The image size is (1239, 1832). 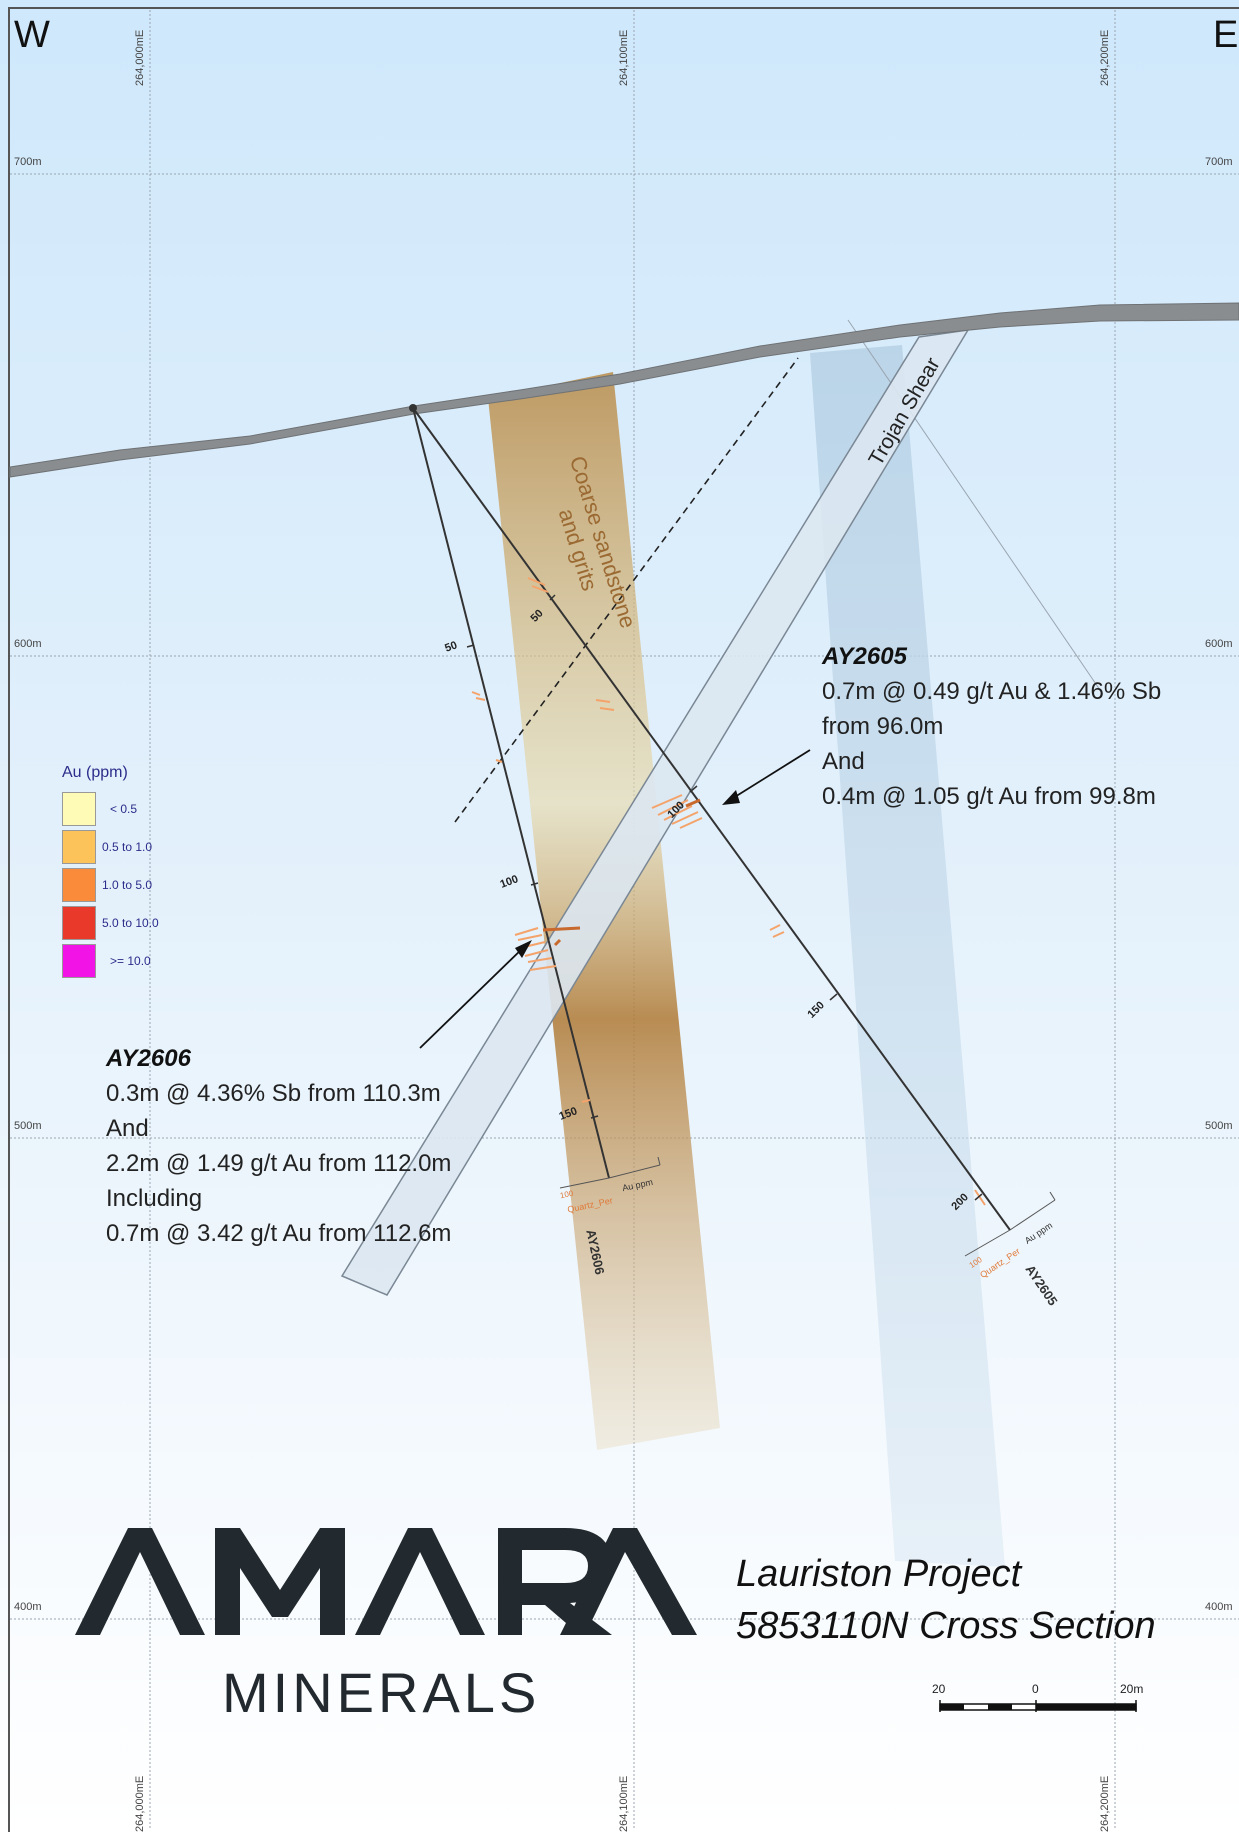 What do you see at coordinates (130, 961) in the screenshot?
I see `legend-label: >= 10.0` at bounding box center [130, 961].